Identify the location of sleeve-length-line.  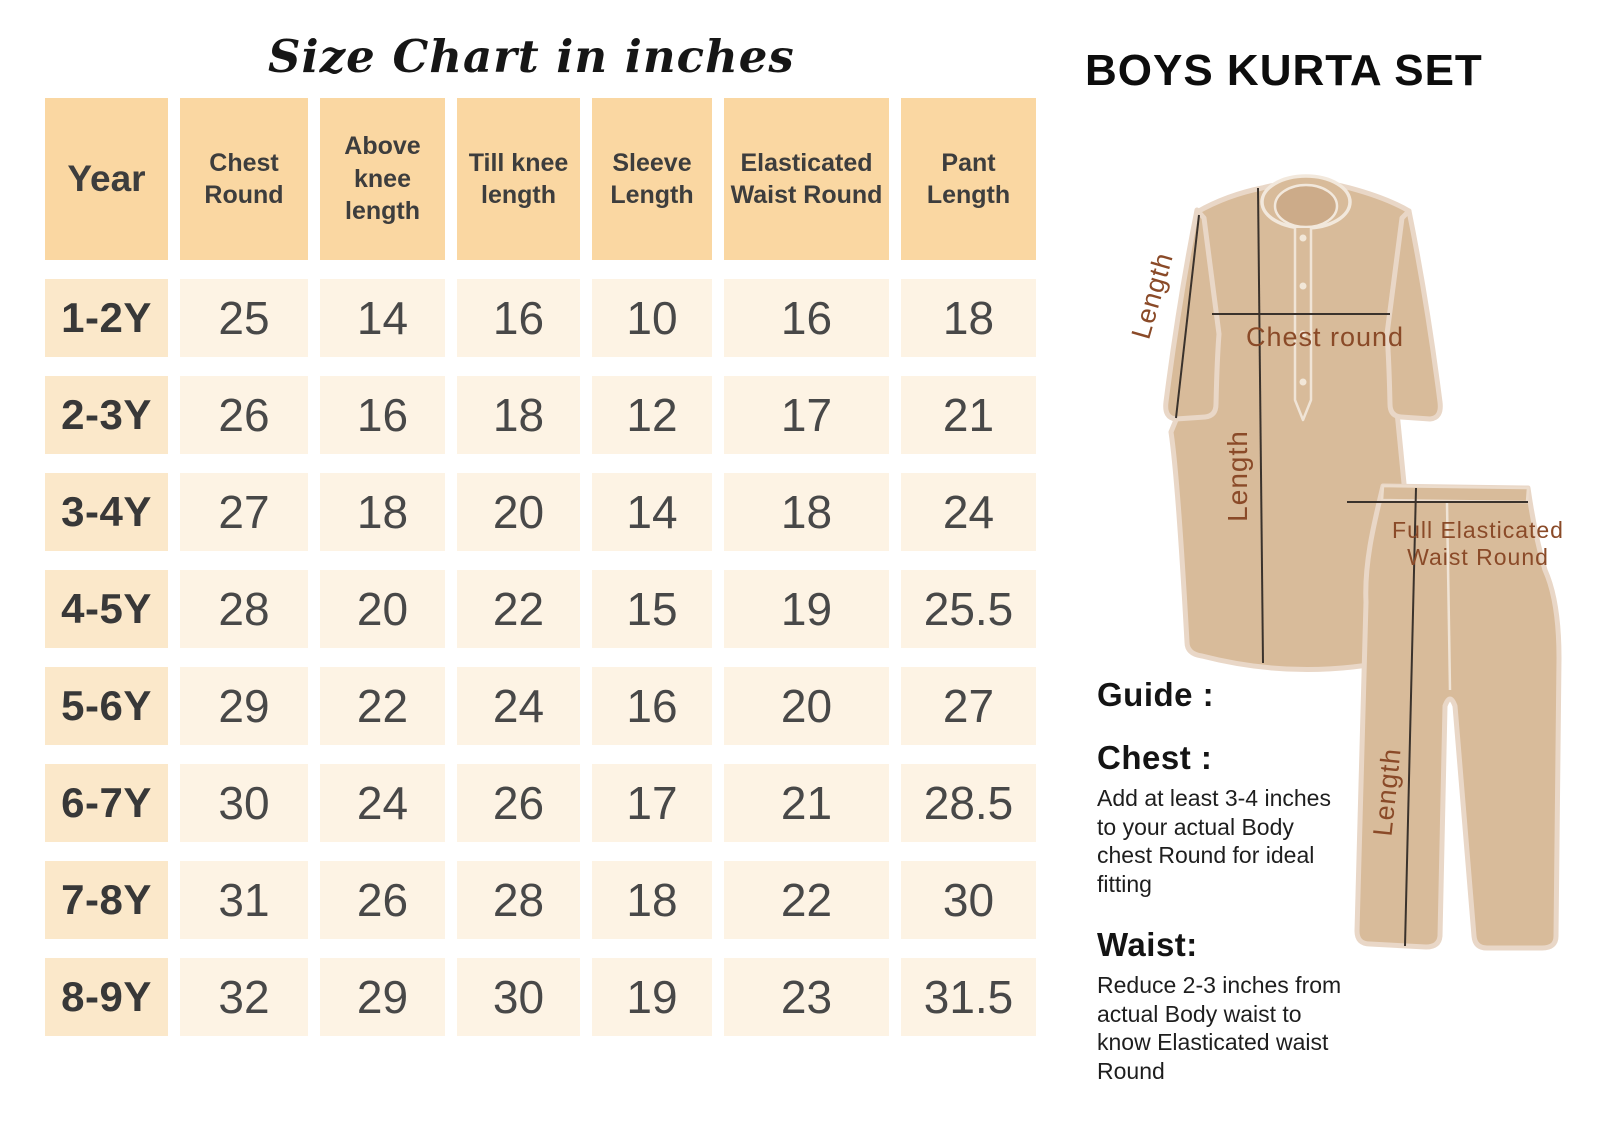
(1187, 316).